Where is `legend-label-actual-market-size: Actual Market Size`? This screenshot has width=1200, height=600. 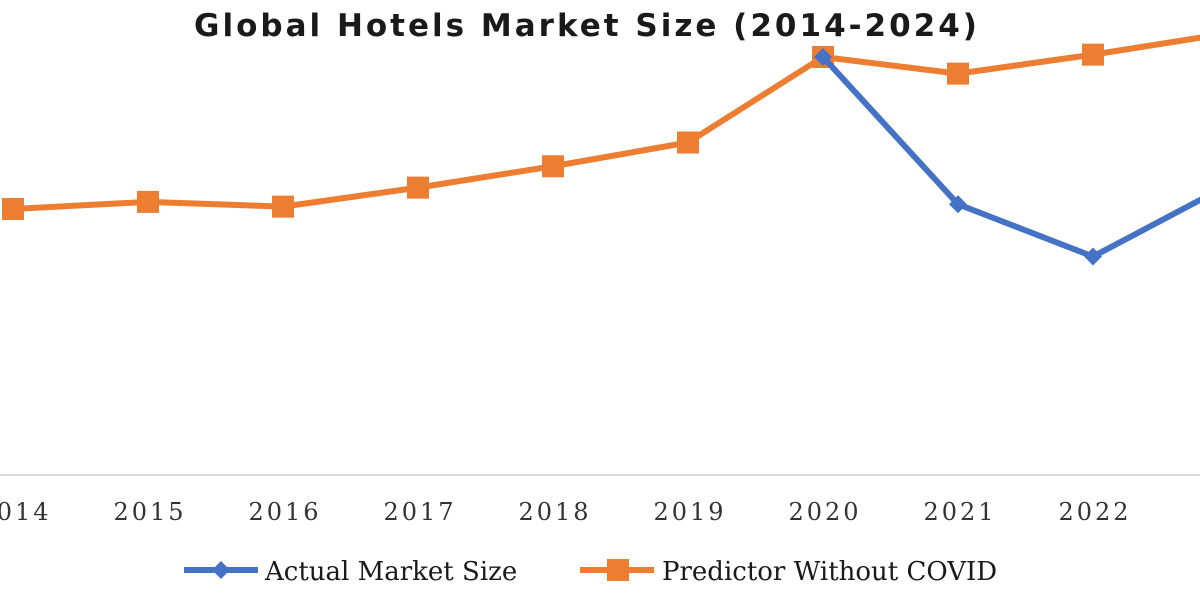
legend-label-actual-market-size: Actual Market Size is located at coordinates (390, 572).